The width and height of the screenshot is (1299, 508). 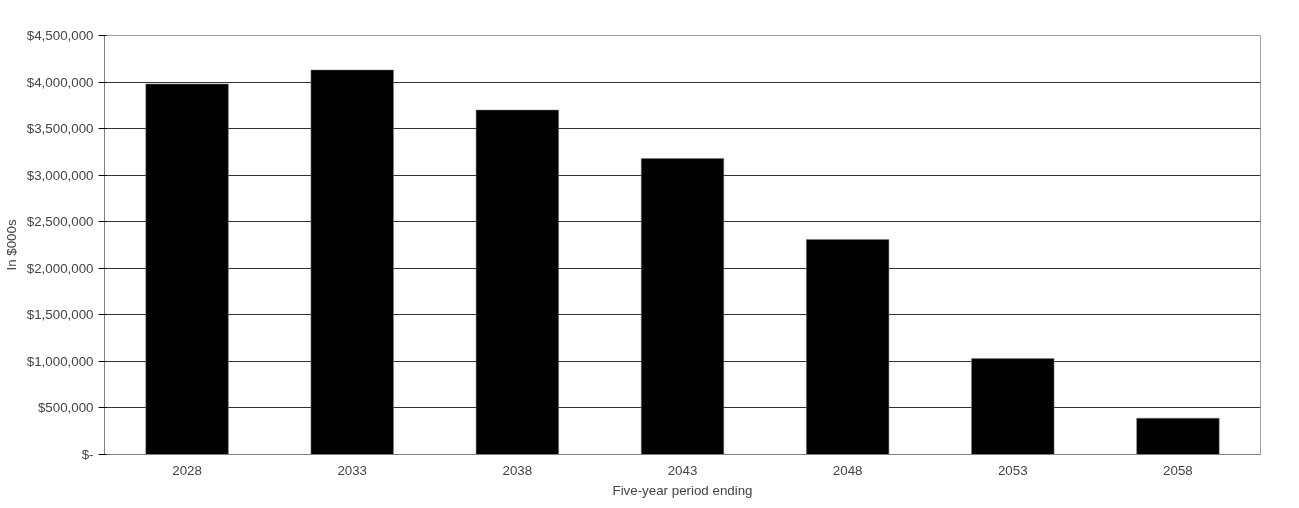 I want to click on y-tick-label: $-, so click(x=87, y=454).